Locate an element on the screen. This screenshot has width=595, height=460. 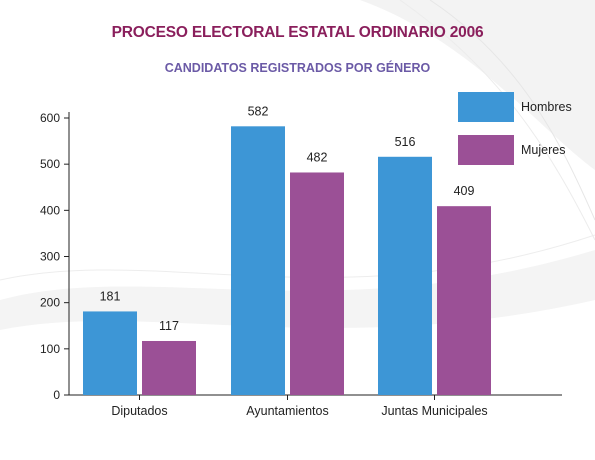
legend-swatch-mujeres is located at coordinates (486, 150).